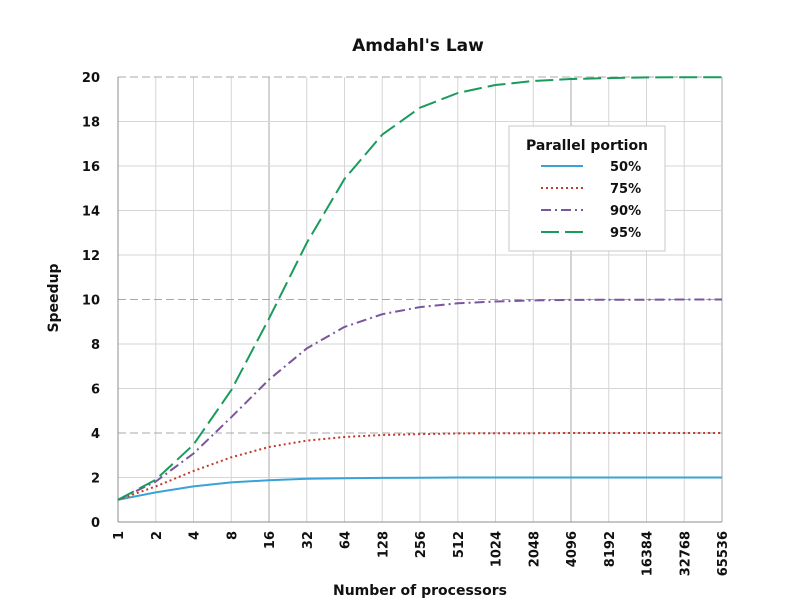 This screenshot has width=805, height=604. What do you see at coordinates (723, 553) in the screenshot?
I see `x-tick-label: 65536` at bounding box center [723, 553].